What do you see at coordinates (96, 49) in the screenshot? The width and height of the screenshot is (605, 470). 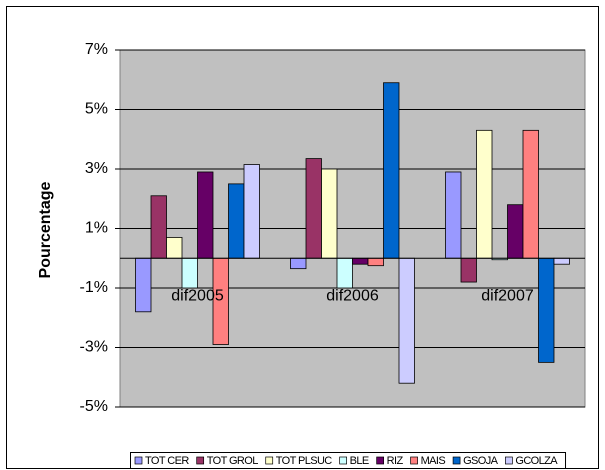 I see `y-tick-label: 7%` at bounding box center [96, 49].